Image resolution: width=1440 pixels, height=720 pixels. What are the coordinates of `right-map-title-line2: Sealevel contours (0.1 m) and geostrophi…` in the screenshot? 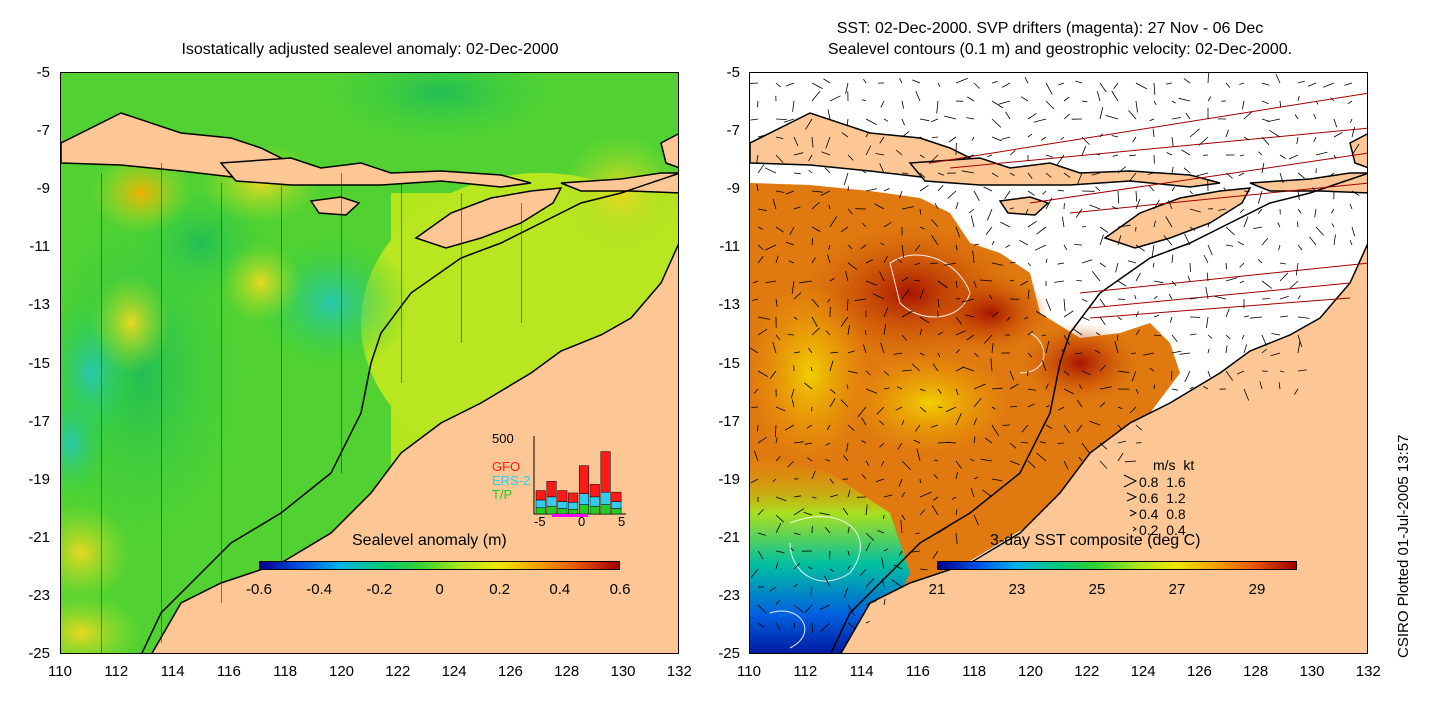 It's located at (1060, 49).